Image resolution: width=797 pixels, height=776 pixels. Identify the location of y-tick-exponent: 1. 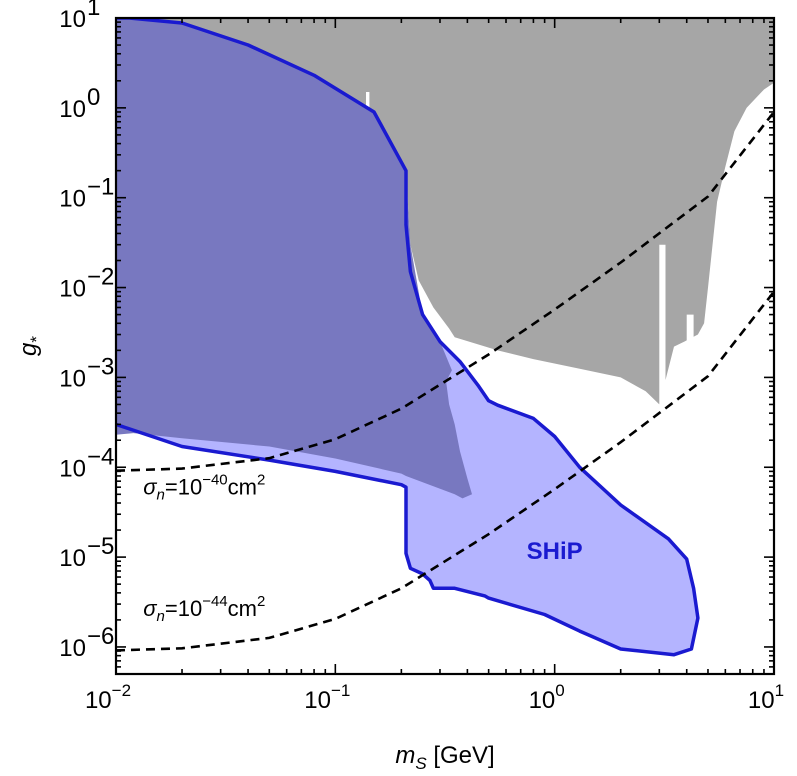
(93, 10).